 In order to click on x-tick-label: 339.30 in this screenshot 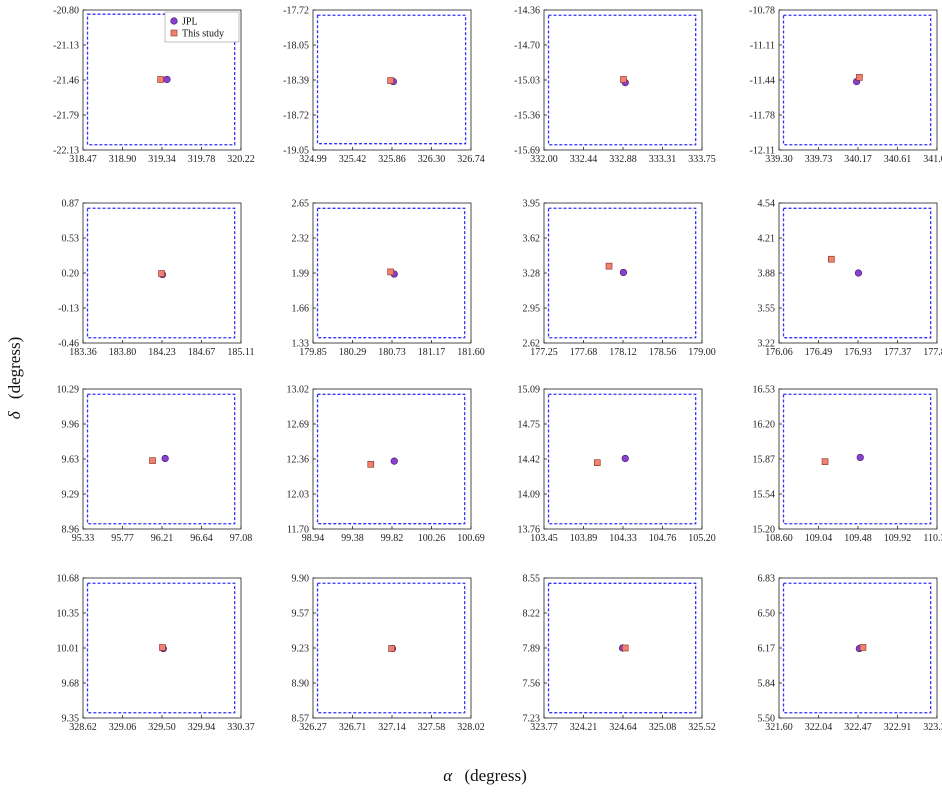, I will do `click(779, 159)`.